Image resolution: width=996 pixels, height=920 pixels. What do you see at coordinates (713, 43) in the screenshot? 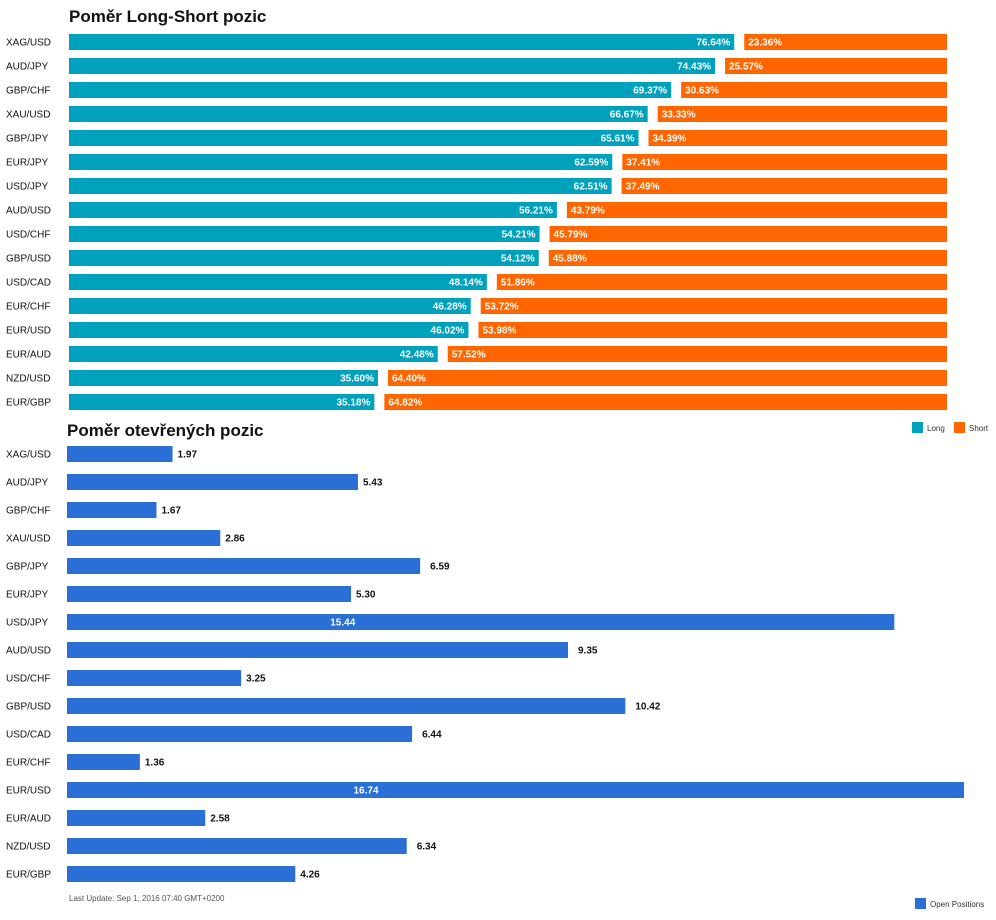
I see `long-bar-label: 76.64%` at bounding box center [713, 43].